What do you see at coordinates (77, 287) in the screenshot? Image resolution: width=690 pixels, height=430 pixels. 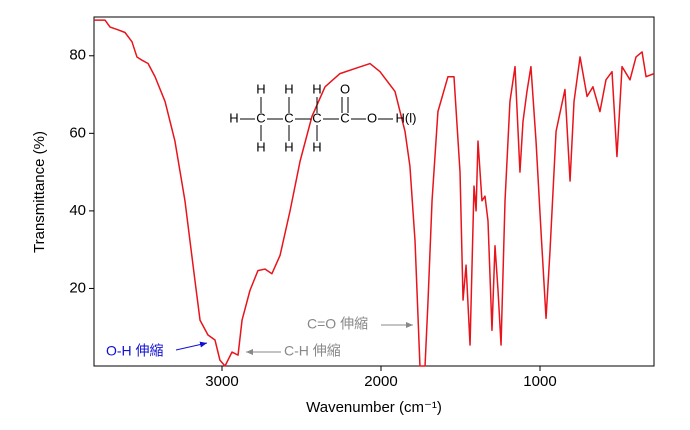 I see `y-tick-label: 20` at bounding box center [77, 287].